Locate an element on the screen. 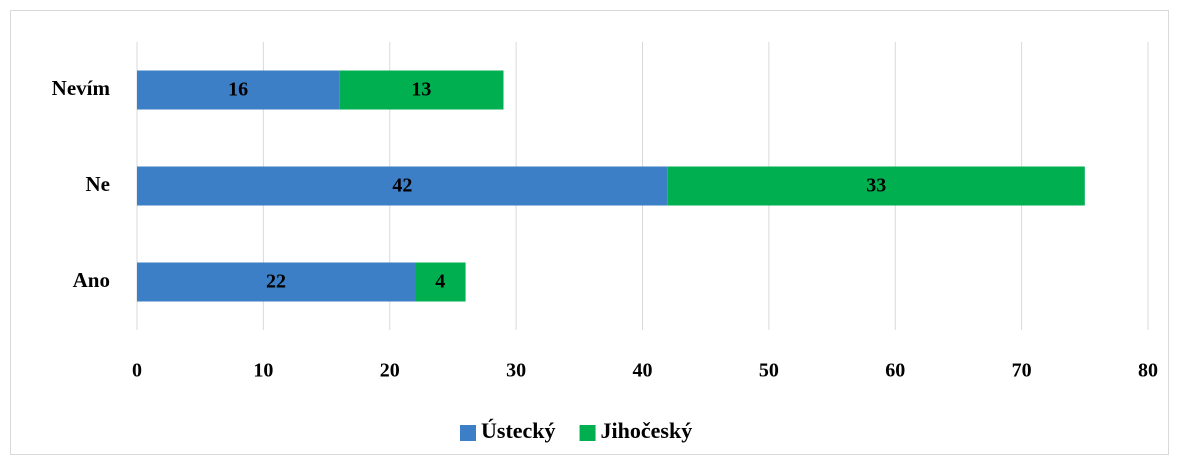 The image size is (1180, 466). data-label: 33 is located at coordinates (876, 186).